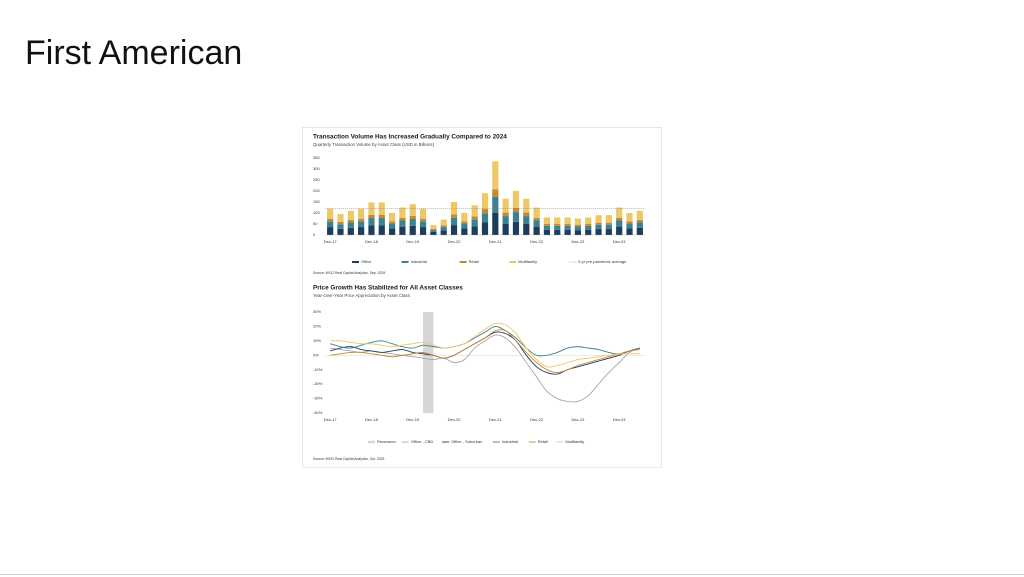 The height and width of the screenshot is (577, 1024). What do you see at coordinates (578, 419) in the screenshot?
I see `x-tick-label: Dec-23` at bounding box center [578, 419].